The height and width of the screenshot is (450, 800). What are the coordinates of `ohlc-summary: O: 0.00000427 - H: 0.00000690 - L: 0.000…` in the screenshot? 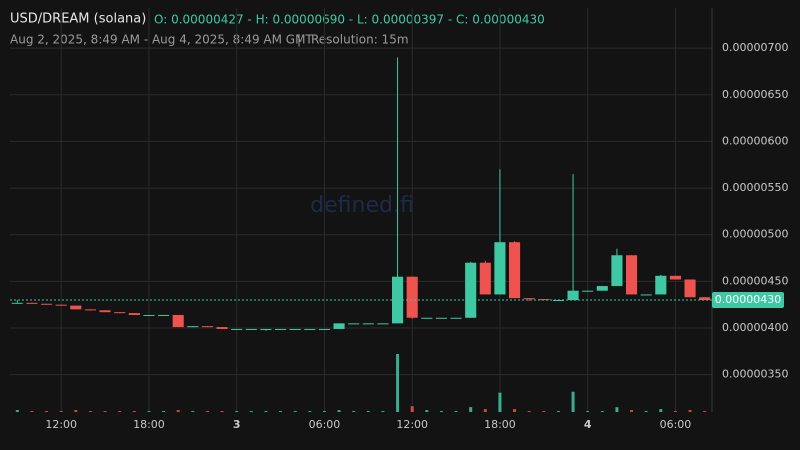 It's located at (349, 20).